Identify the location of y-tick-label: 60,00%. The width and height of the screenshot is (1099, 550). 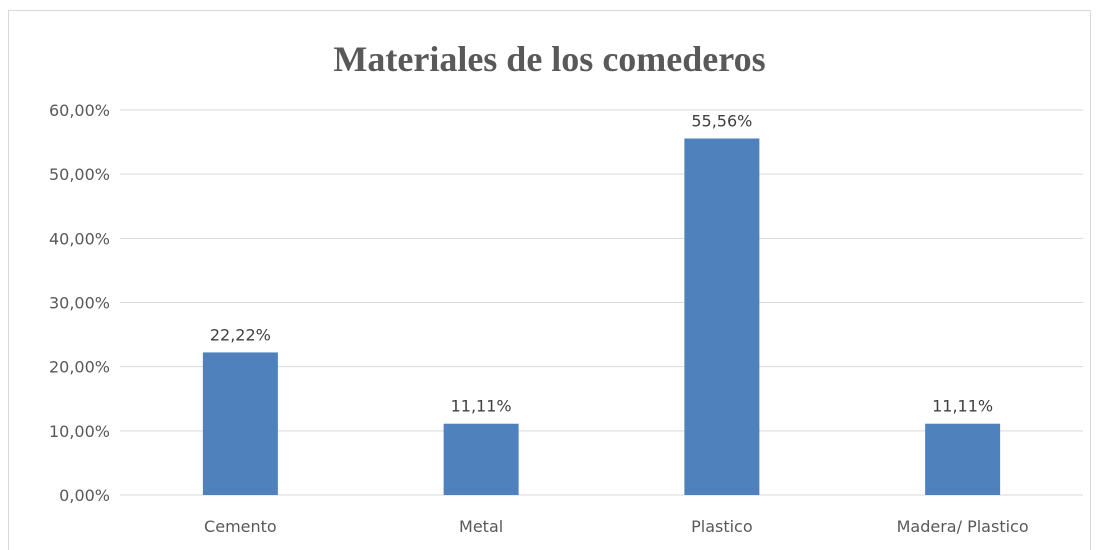
(79, 110).